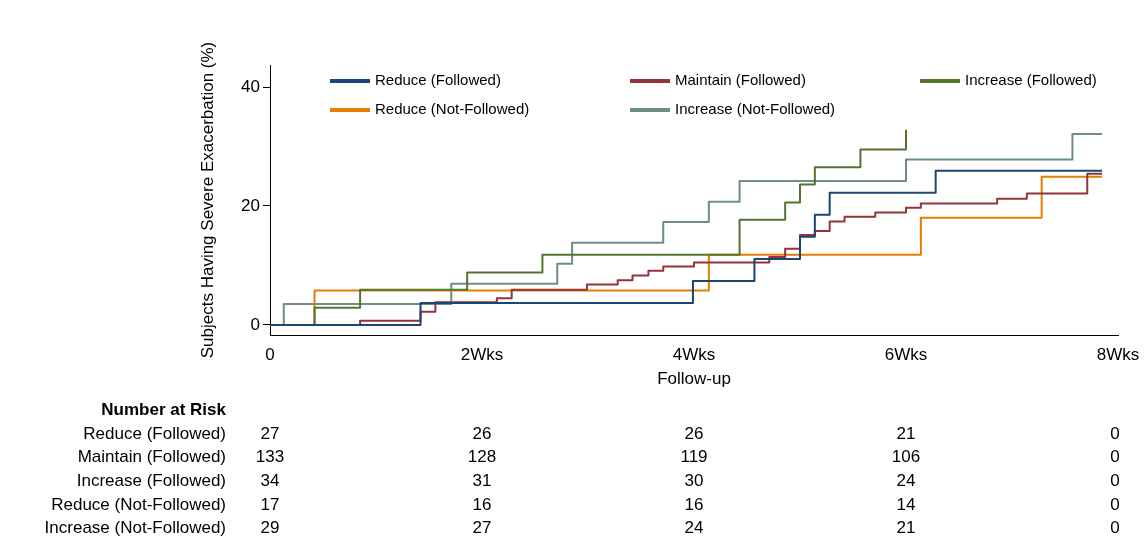 This screenshot has width=1144, height=543. I want to click on text: 106, so click(906, 457).